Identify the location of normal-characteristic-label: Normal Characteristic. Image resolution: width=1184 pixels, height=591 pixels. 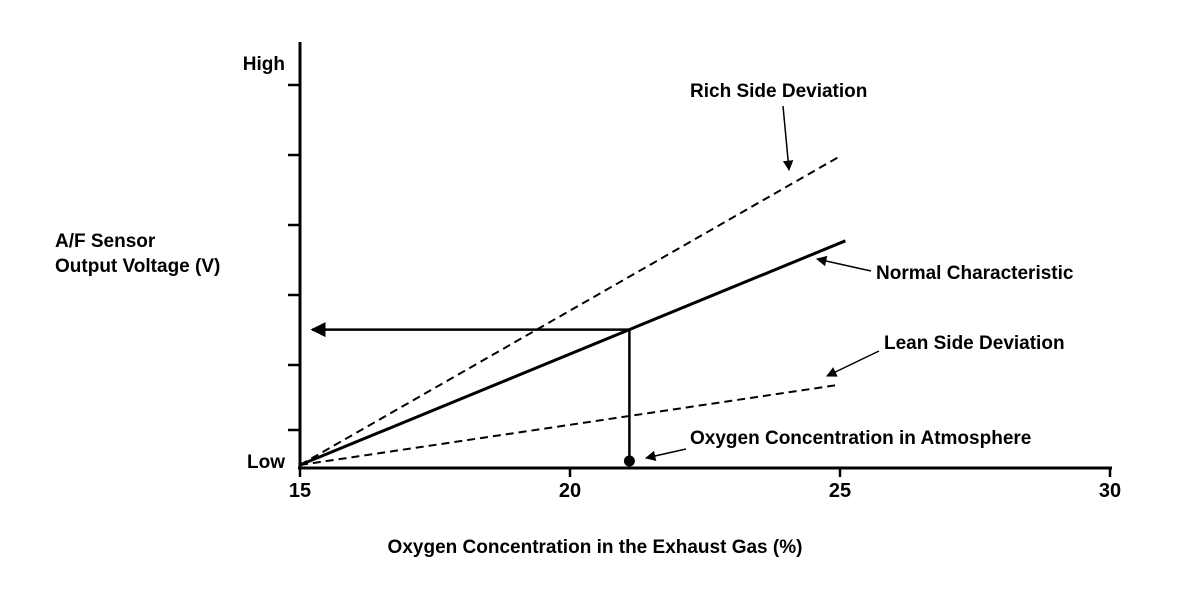
(975, 273).